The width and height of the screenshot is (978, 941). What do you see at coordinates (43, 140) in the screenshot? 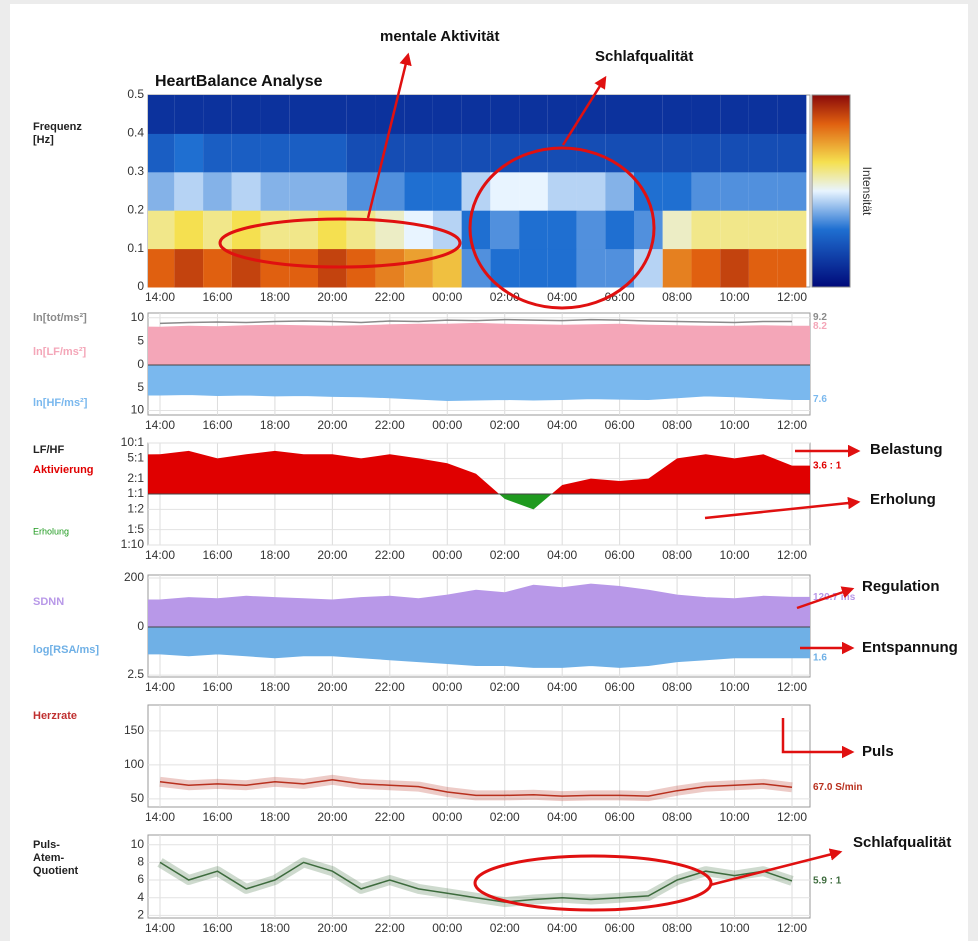
I see `y-axis-label: [Hz]` at bounding box center [43, 140].